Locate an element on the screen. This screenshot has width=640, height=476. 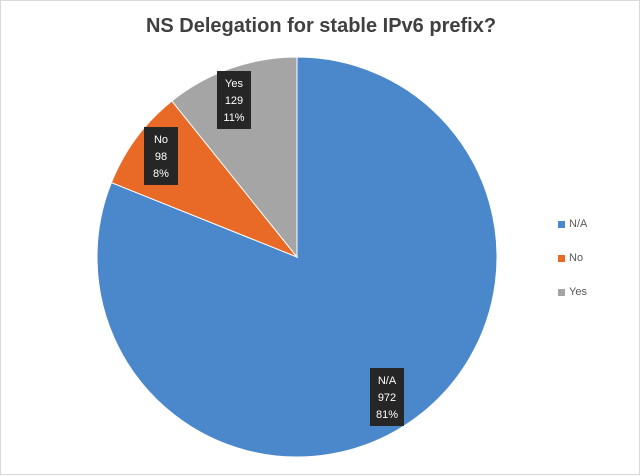
legend: N/A No Yes is located at coordinates (572, 258).